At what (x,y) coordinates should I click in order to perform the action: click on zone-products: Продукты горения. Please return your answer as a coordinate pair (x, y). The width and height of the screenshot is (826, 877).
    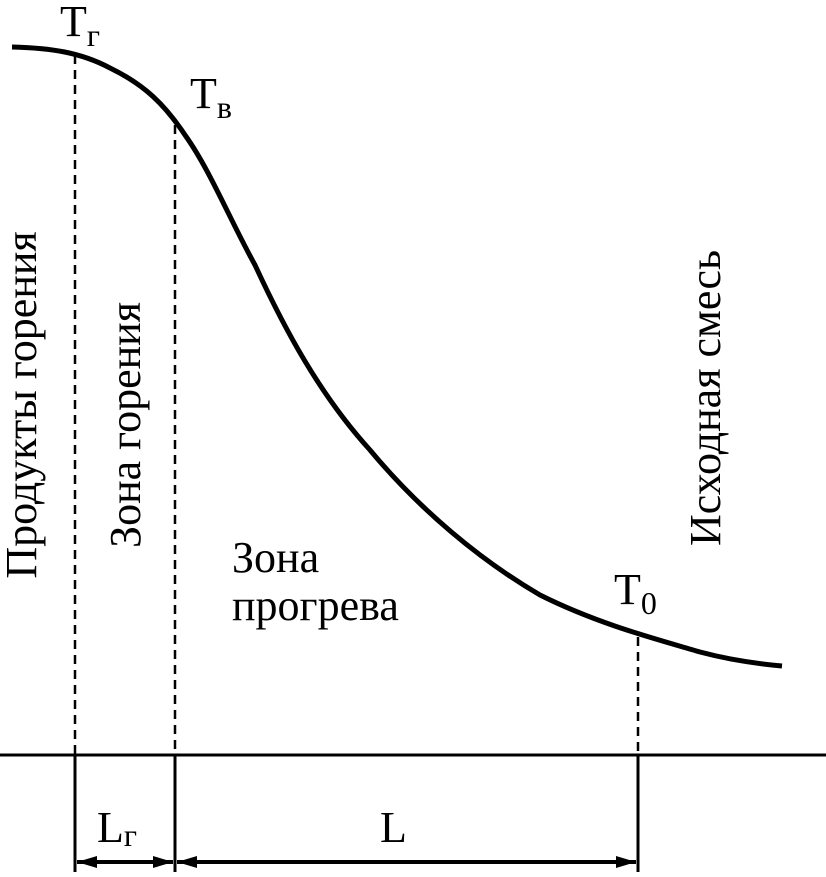
    Looking at the image, I should click on (23, 404).